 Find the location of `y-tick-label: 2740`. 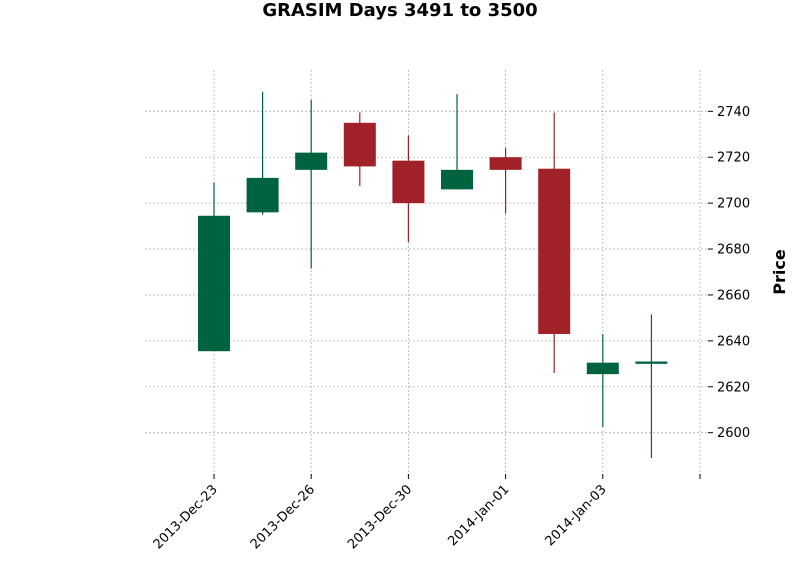

y-tick-label: 2740 is located at coordinates (733, 112).